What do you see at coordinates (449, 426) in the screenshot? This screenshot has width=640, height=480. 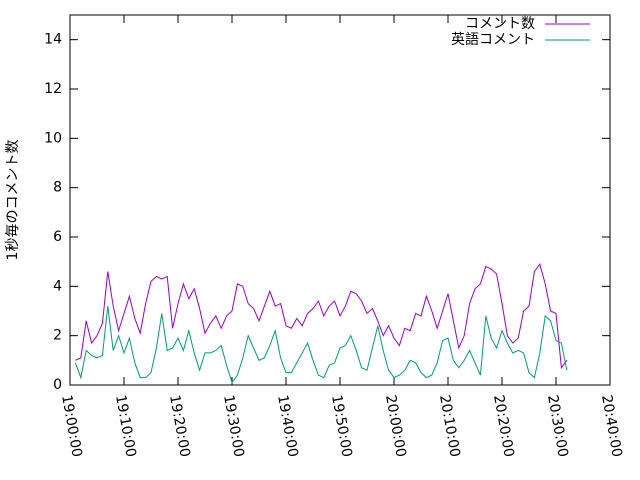 I see `x-tick-label: 20:10:00` at bounding box center [449, 426].